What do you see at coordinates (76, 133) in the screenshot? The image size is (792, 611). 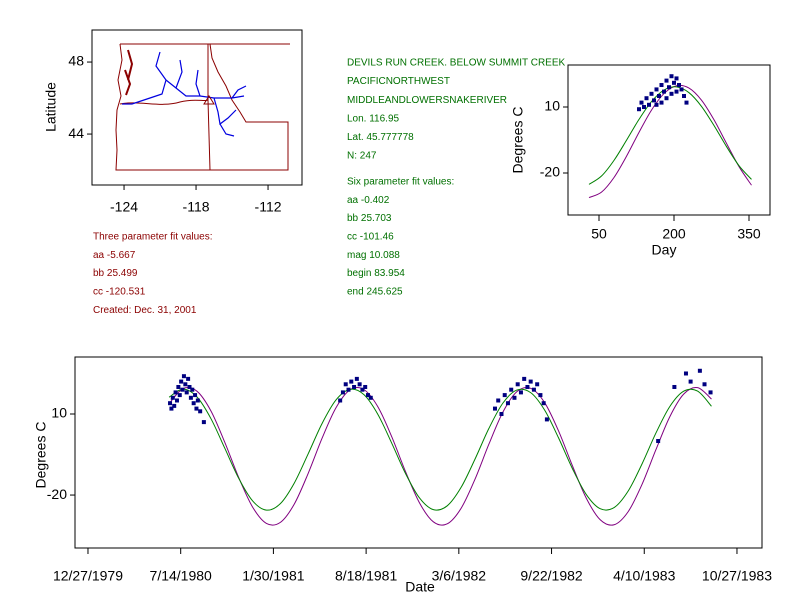 I see `y-tick-label: 44` at bounding box center [76, 133].